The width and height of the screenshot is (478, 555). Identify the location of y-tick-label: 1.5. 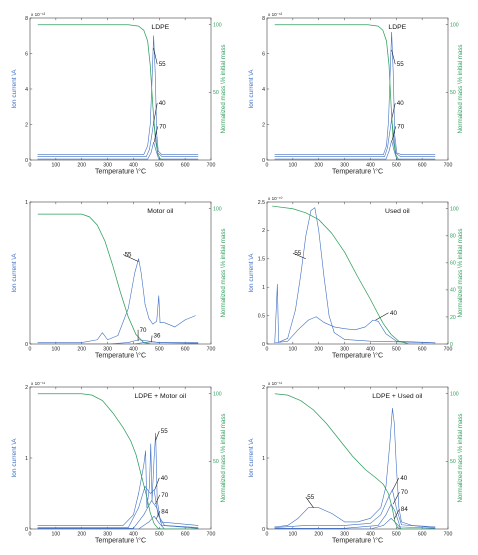
(261, 260).